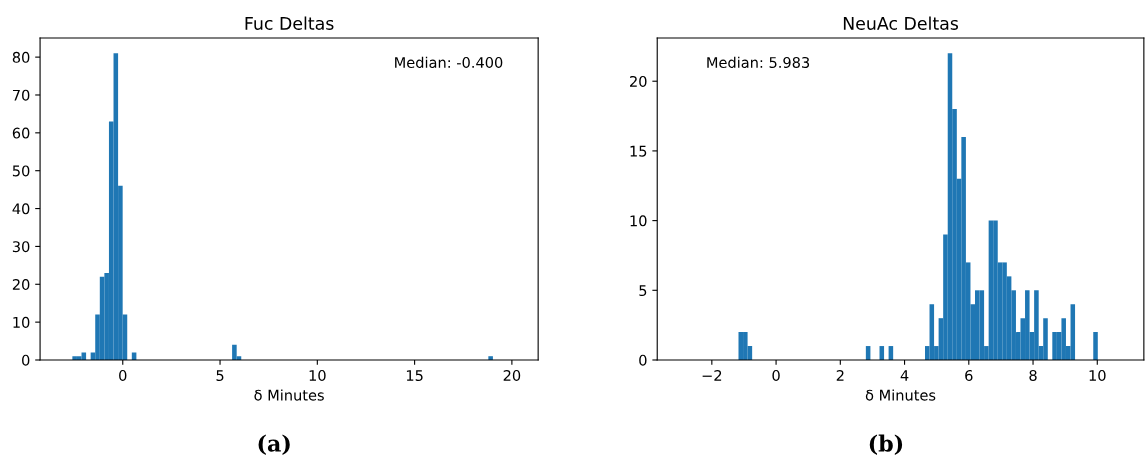 This screenshot has height=459, width=1145. Describe the element at coordinates (21, 133) in the screenshot. I see `y-tick-label: 60` at that location.